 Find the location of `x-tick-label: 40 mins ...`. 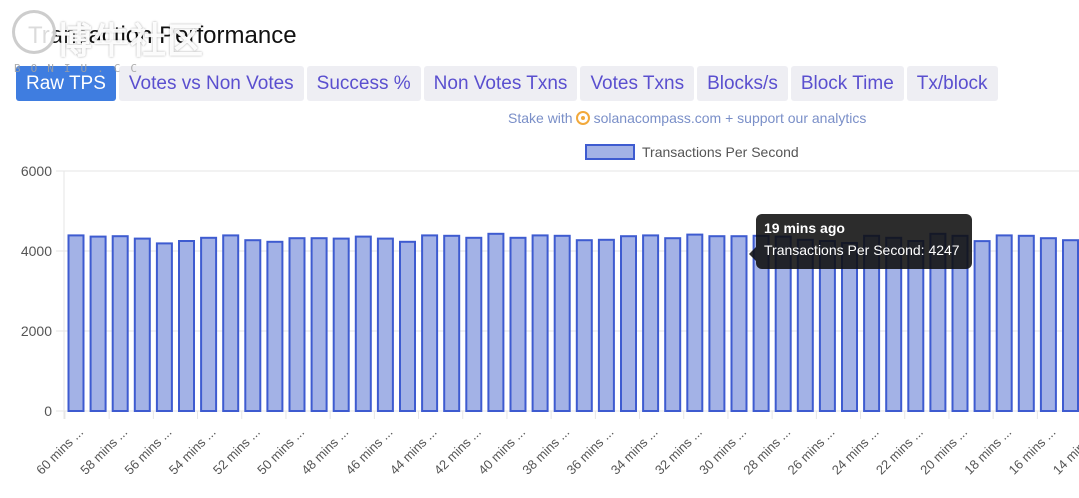

x-tick-label: 40 mins ... is located at coordinates (501, 451).